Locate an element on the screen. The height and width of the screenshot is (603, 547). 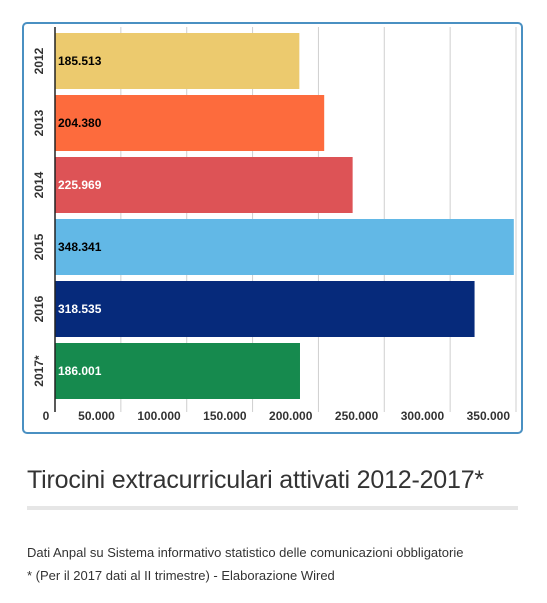
x-tick-label: 100.000 is located at coordinates (159, 416).